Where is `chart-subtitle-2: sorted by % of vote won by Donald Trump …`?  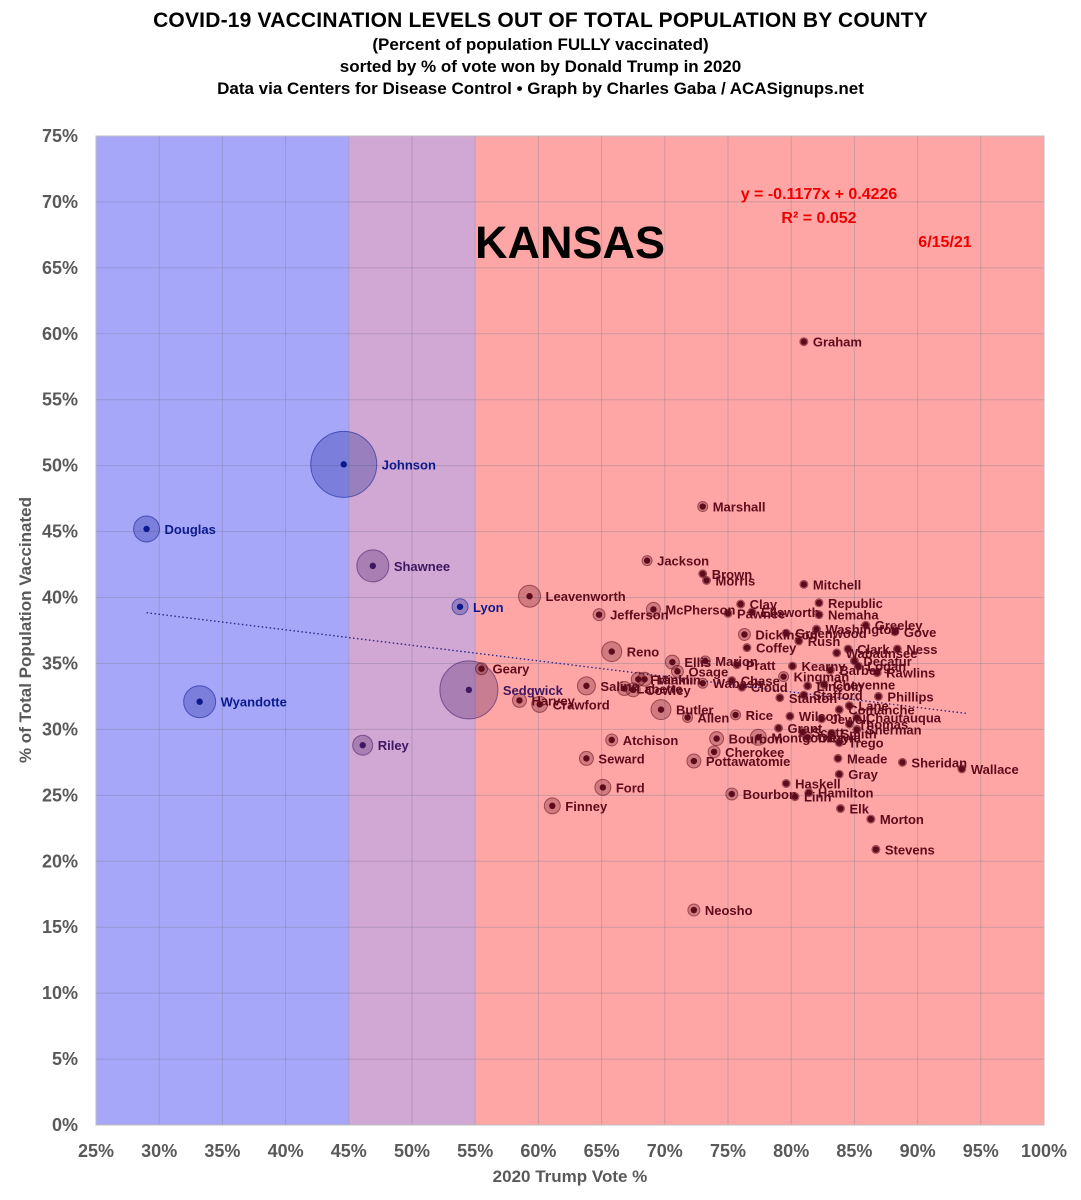 chart-subtitle-2: sorted by % of vote won by Donald Trump … is located at coordinates (540, 66).